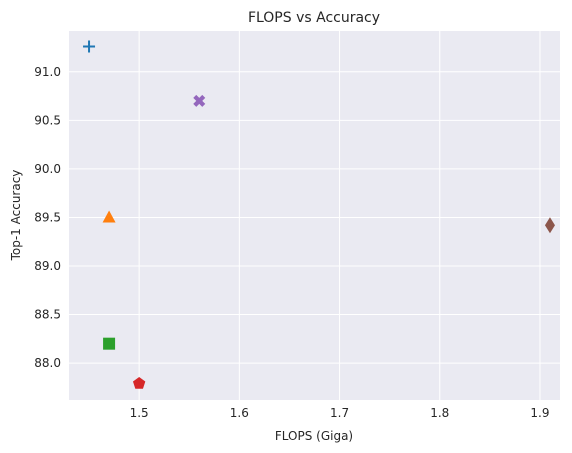  What do you see at coordinates (16, 216) in the screenshot?
I see `y-axis-label: Top-1 Accuracy` at bounding box center [16, 216].